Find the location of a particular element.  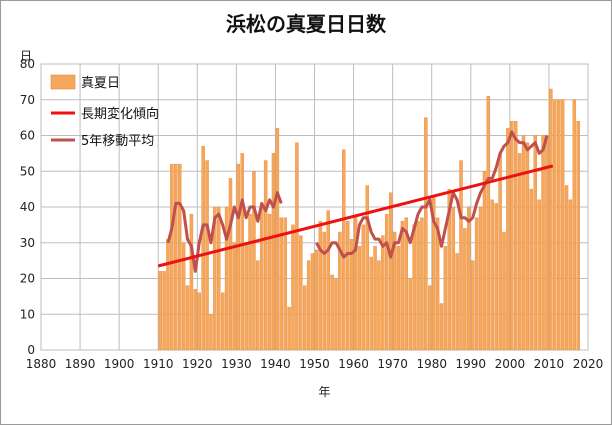

x-tick-label: 1990 is located at coordinates (471, 364).